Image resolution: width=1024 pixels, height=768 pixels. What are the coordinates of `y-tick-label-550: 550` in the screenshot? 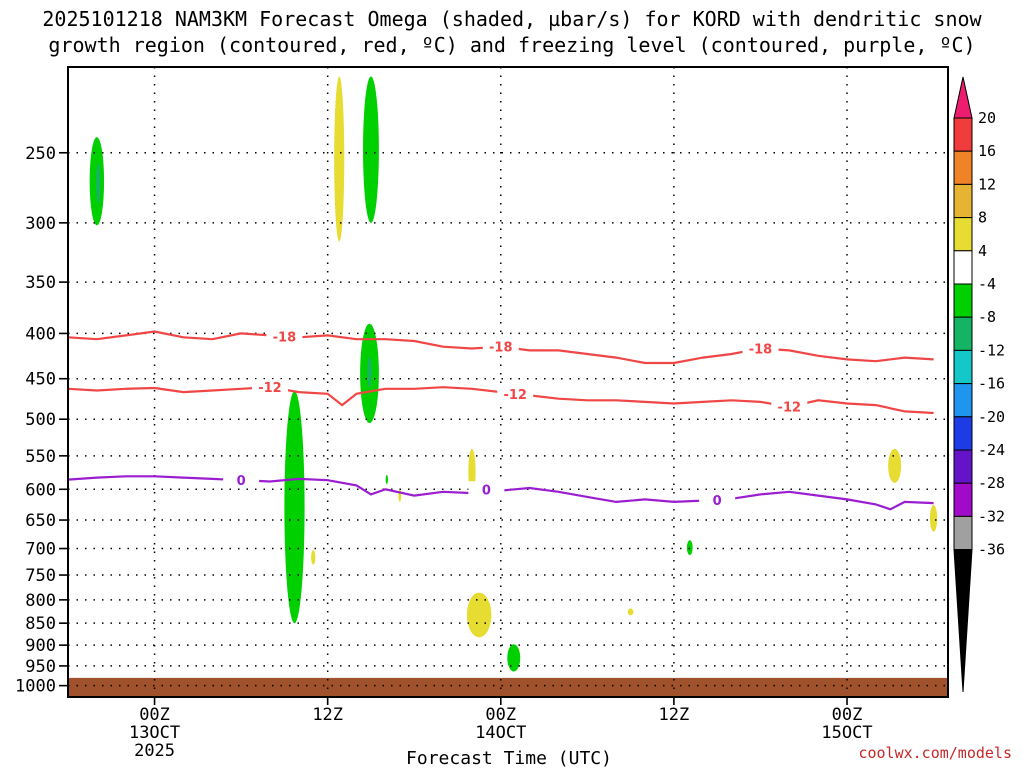 It's located at (40, 457).